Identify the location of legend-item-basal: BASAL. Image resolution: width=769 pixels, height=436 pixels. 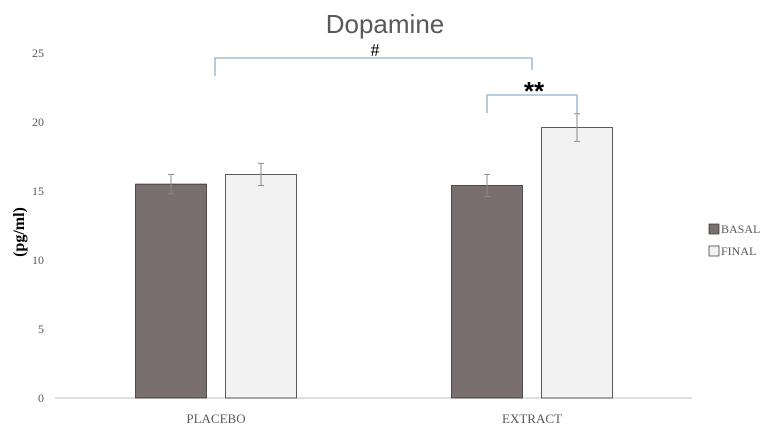
(734, 229).